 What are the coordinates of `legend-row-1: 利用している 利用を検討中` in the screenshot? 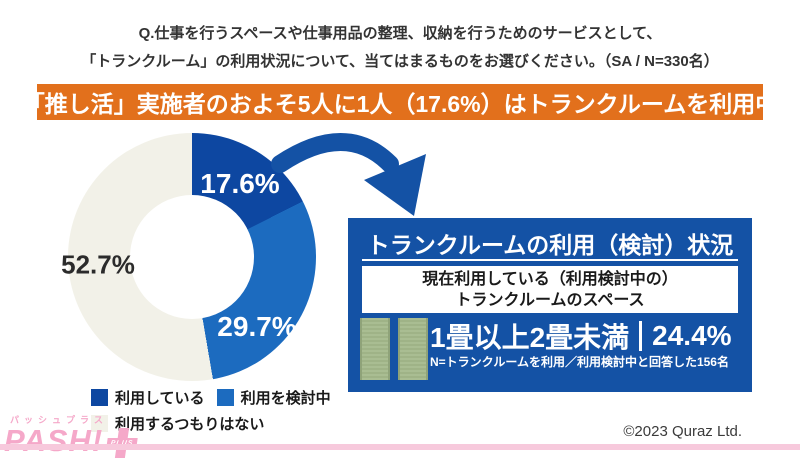 It's located at (211, 397).